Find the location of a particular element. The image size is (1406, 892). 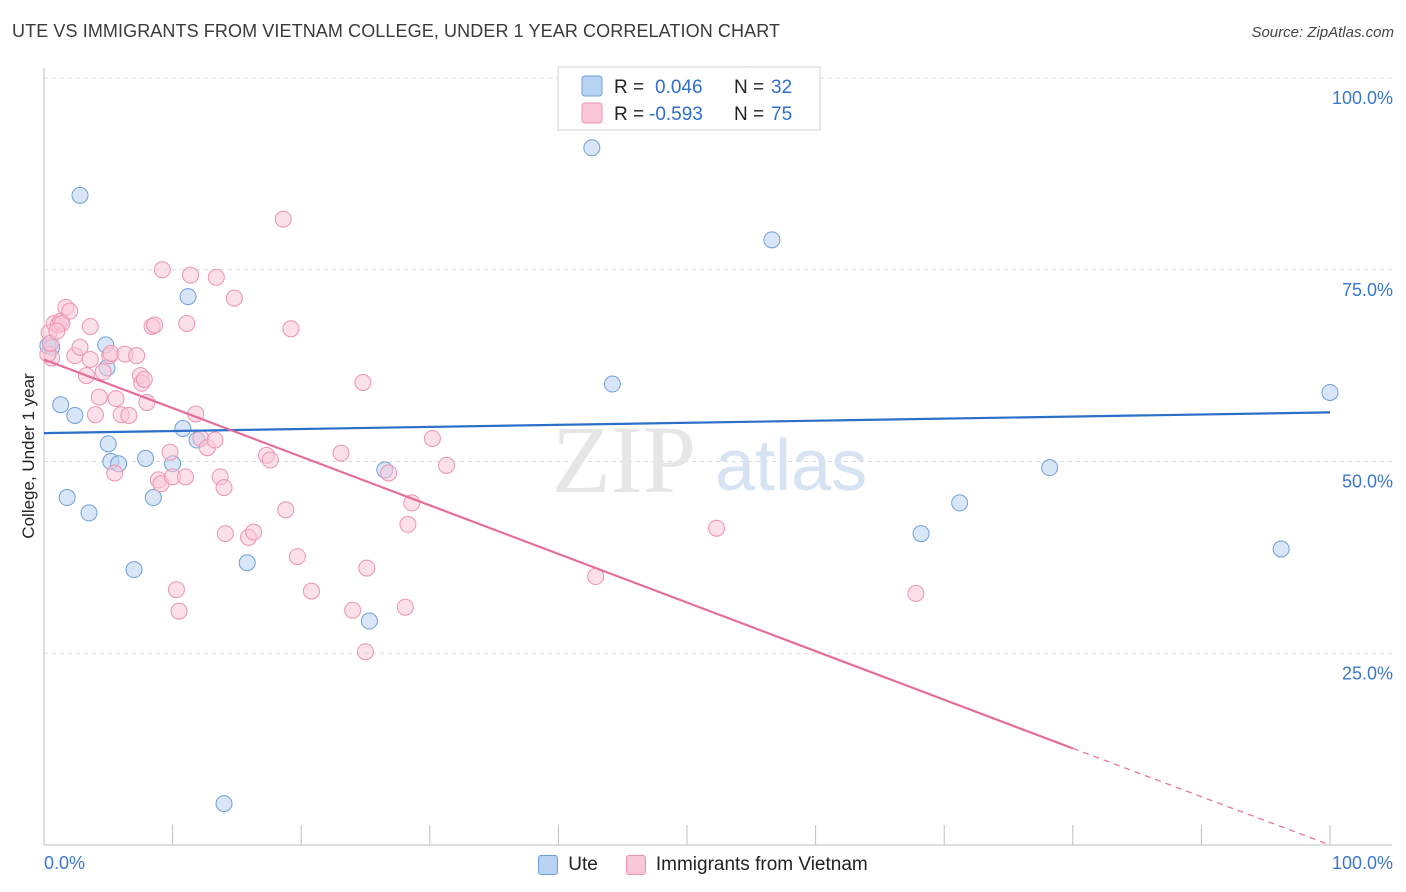

legend-vietnam-n-value: 75 is located at coordinates (781, 114).